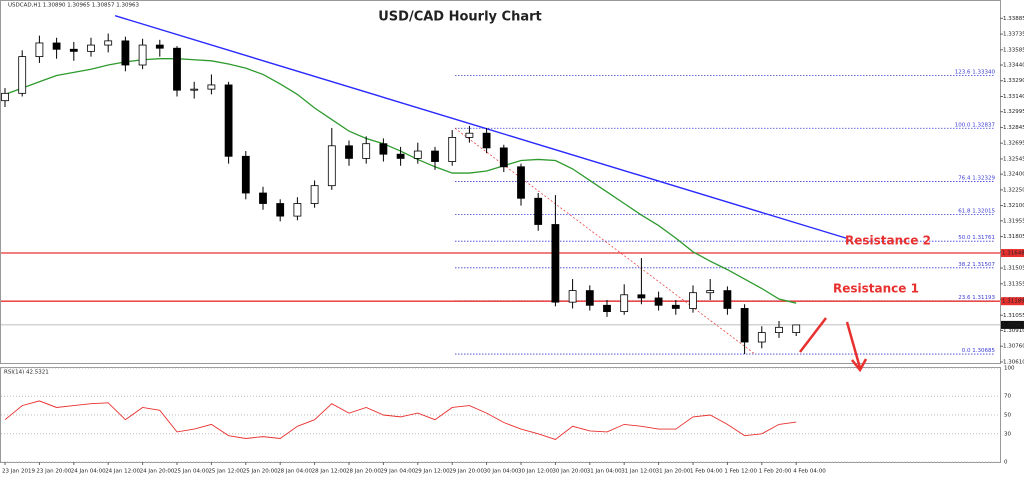  I want to click on y-tick-label: 1.33140, so click(1013, 97).